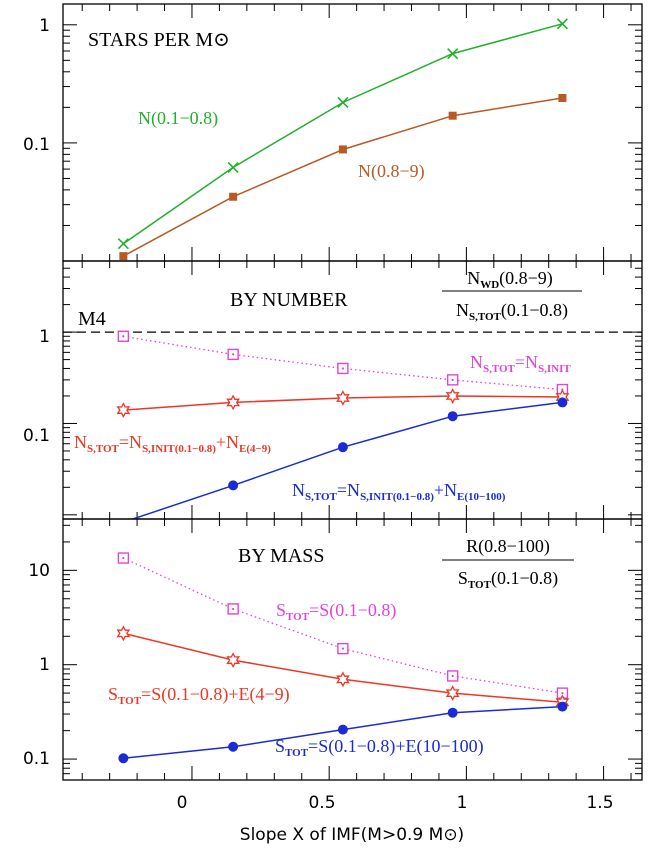 This screenshot has height=848, width=658. Describe the element at coordinates (462, 803) in the screenshot. I see `x-tick-label: 1` at that location.